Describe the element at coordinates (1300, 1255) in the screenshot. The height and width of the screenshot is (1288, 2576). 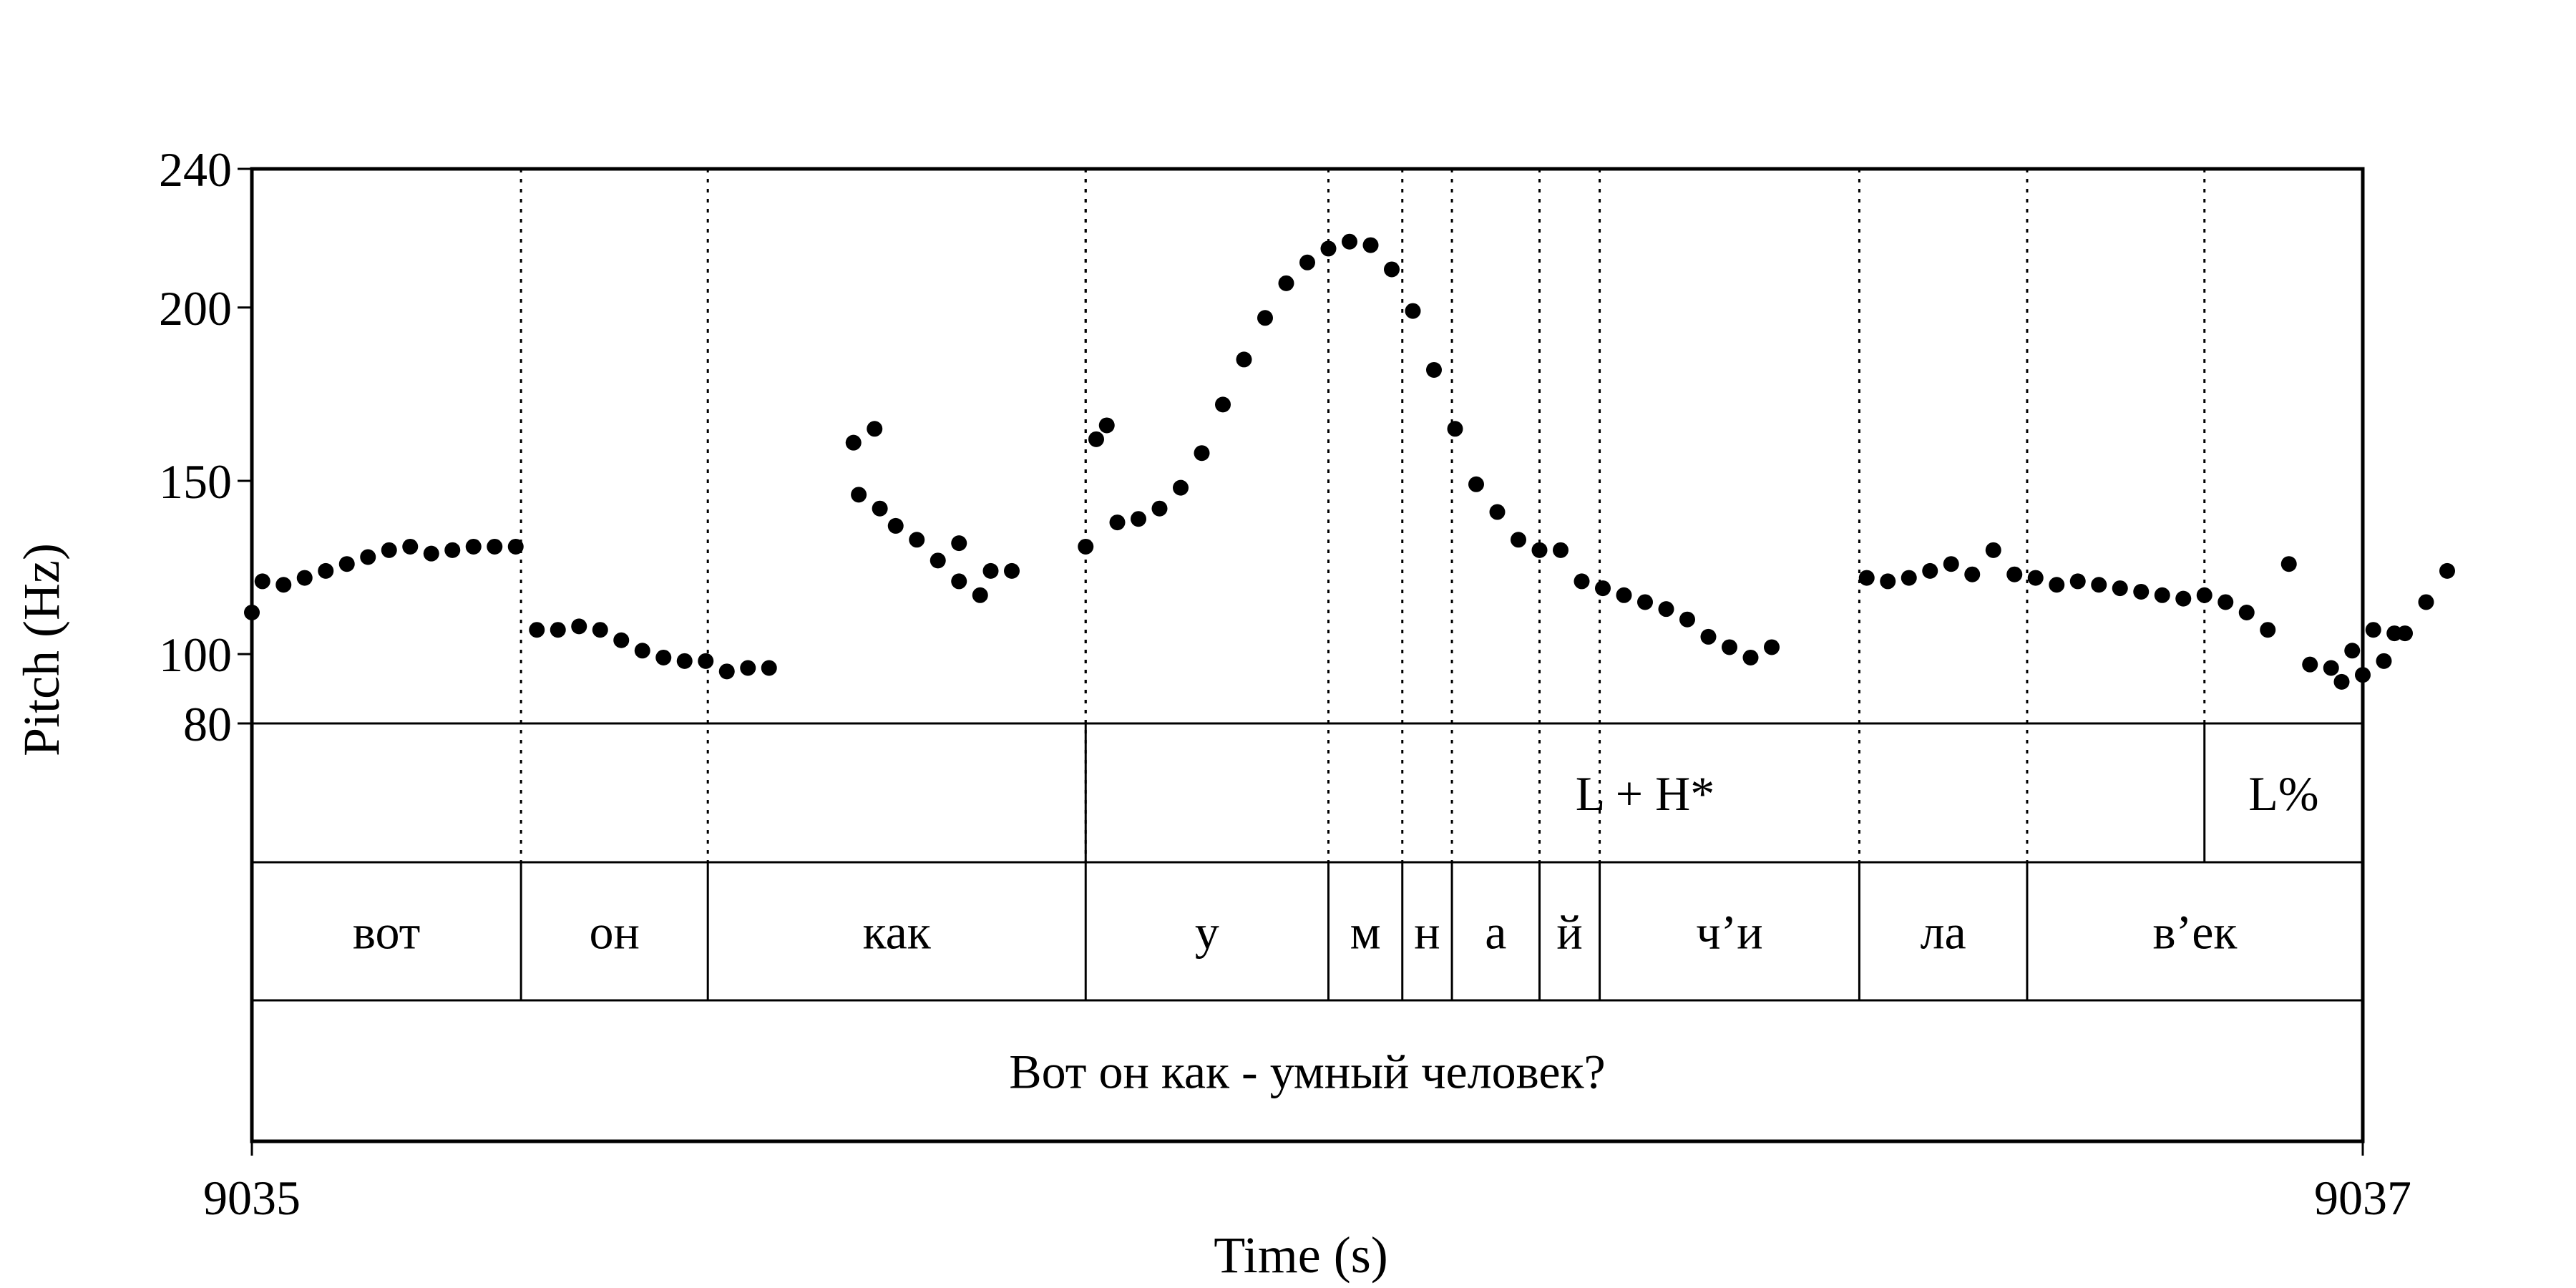
I see `x-axis-title: Time (s)` at that location.